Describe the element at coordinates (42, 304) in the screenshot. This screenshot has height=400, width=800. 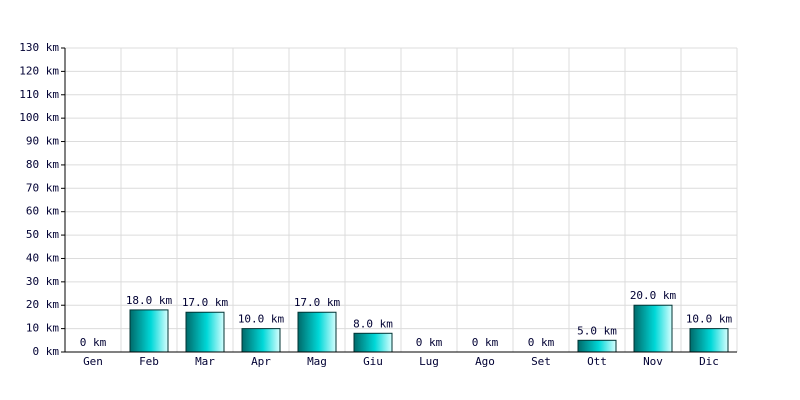
I see `y-tick-label: 20 km` at that location.